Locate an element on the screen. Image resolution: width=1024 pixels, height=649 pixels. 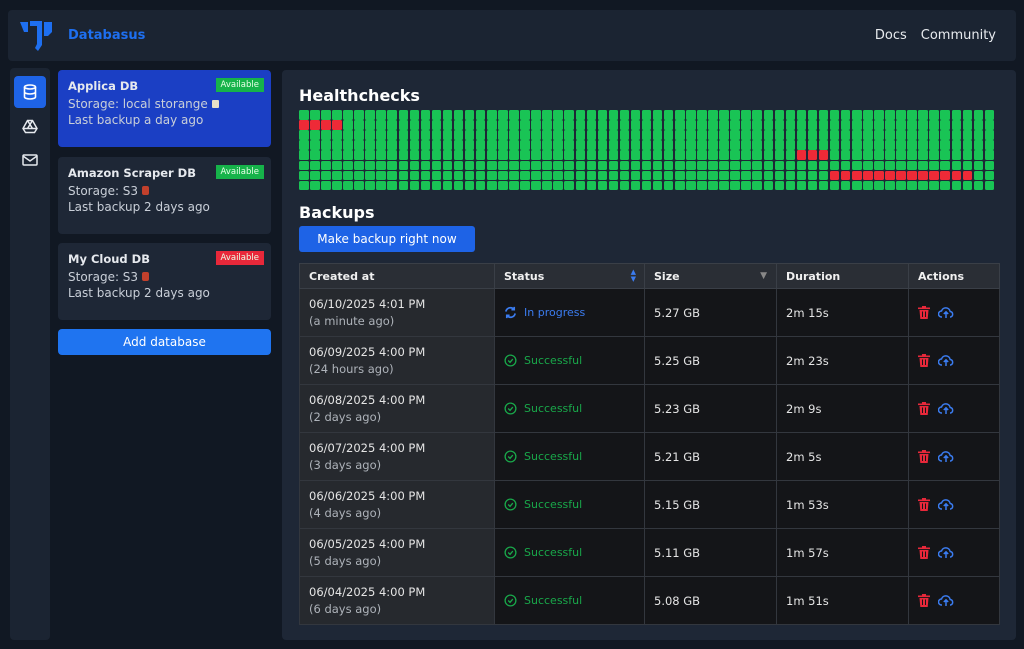
col-size: Size ▼ is located at coordinates (710, 276).